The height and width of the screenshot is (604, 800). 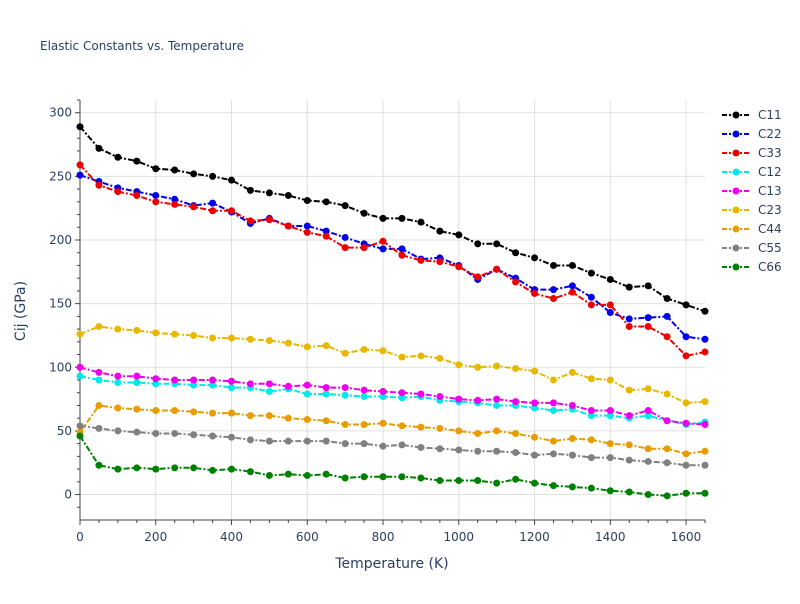 What do you see at coordinates (391, 564) in the screenshot?
I see `x-axis-label: Temperature (K)` at bounding box center [391, 564].